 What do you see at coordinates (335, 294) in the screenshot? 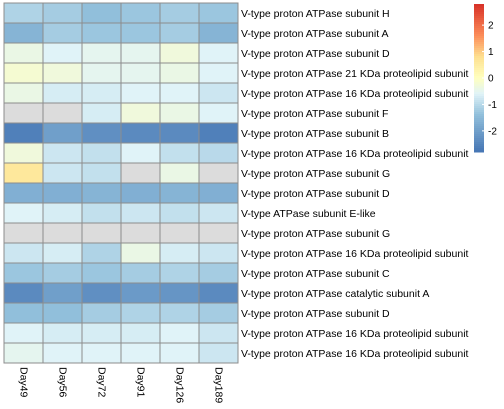
I see `row-label: V-type proton ATPase catalytic subunit A` at bounding box center [335, 294].